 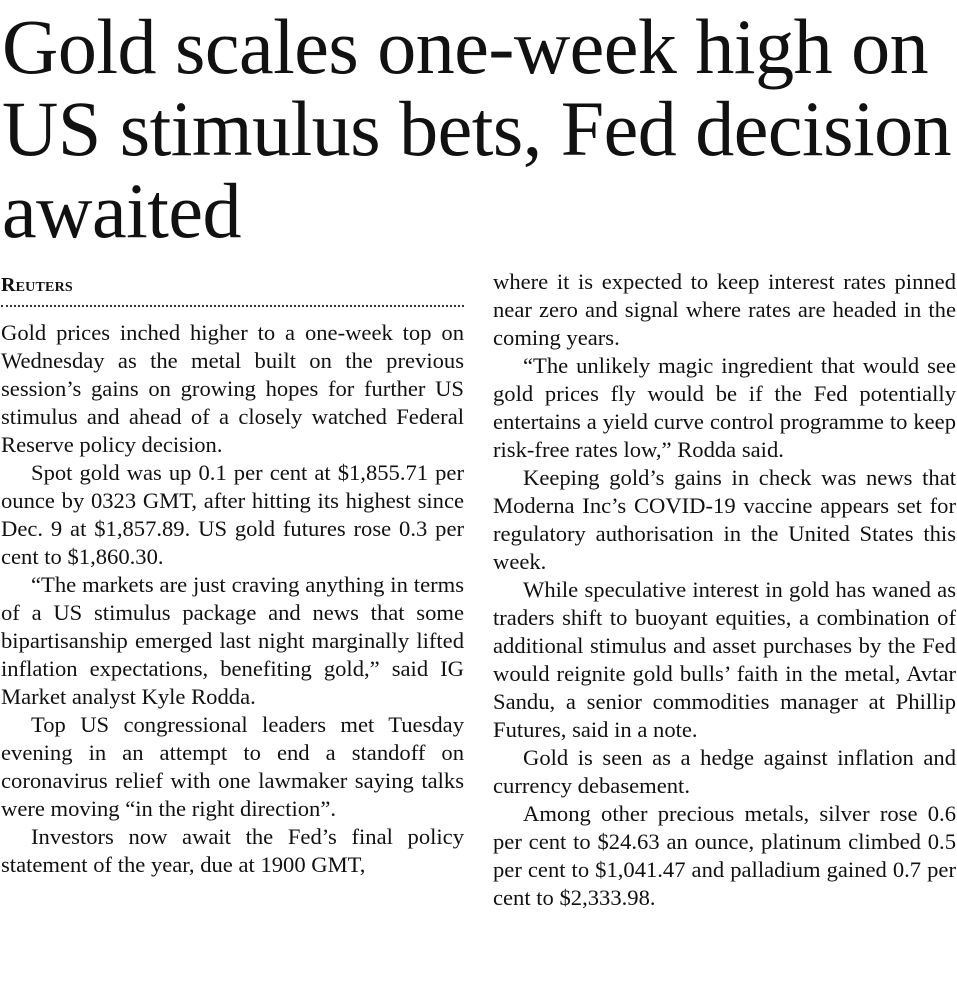 What do you see at coordinates (37, 285) in the screenshot?
I see `byline: Reuters` at bounding box center [37, 285].